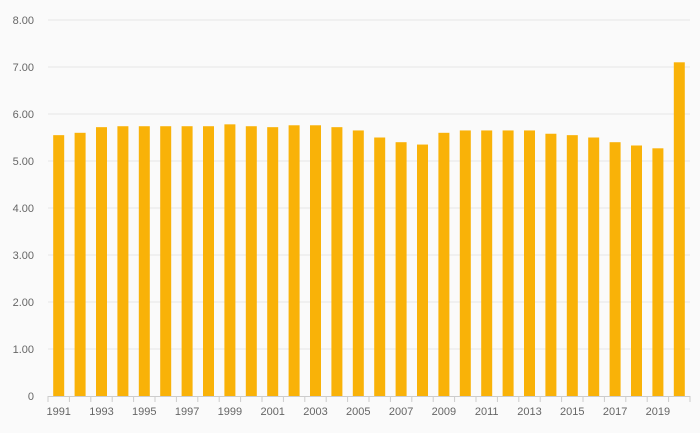 This screenshot has height=433, width=700. What do you see at coordinates (658, 412) in the screenshot?
I see `x-tick-label: 2019` at bounding box center [658, 412].